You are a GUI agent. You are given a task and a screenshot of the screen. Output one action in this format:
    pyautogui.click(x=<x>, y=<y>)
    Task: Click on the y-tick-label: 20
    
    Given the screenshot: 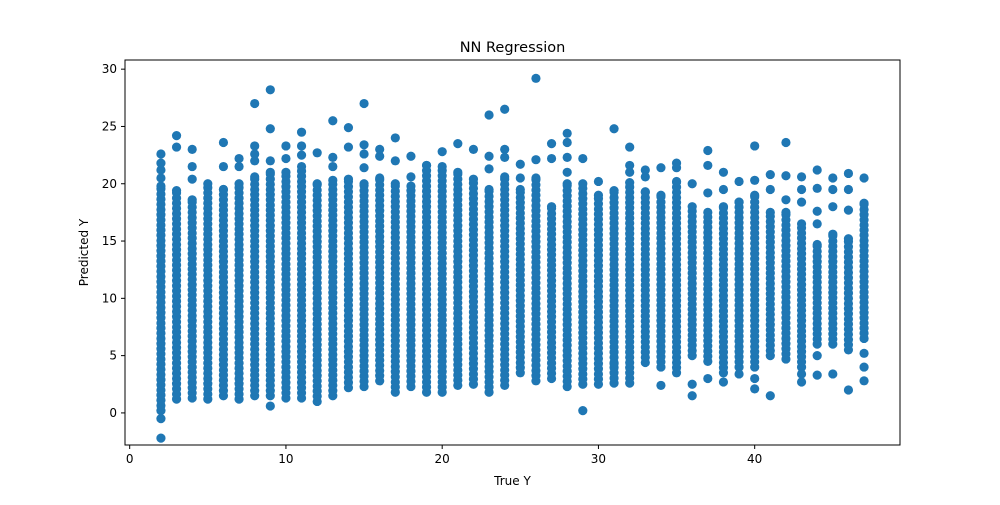 What is the action you would take?
    pyautogui.click(x=109, y=184)
    